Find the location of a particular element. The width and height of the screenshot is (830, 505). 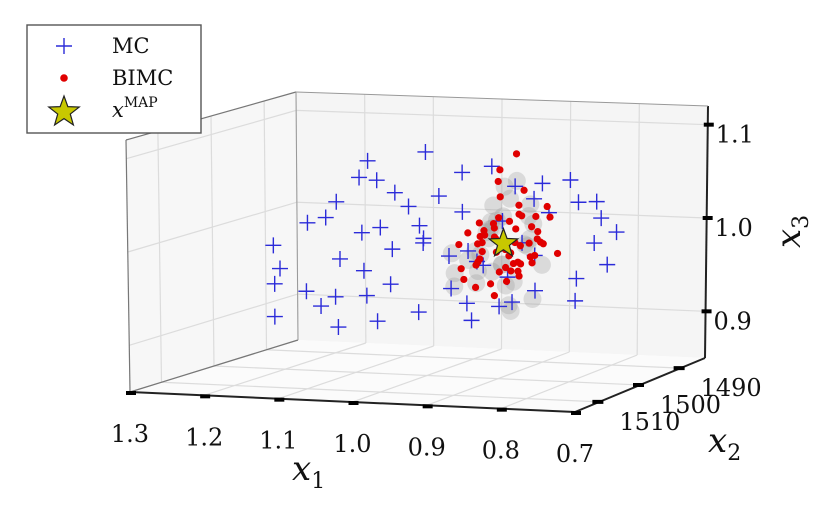

x1-tick-label: 1.3 is located at coordinates (130, 434).